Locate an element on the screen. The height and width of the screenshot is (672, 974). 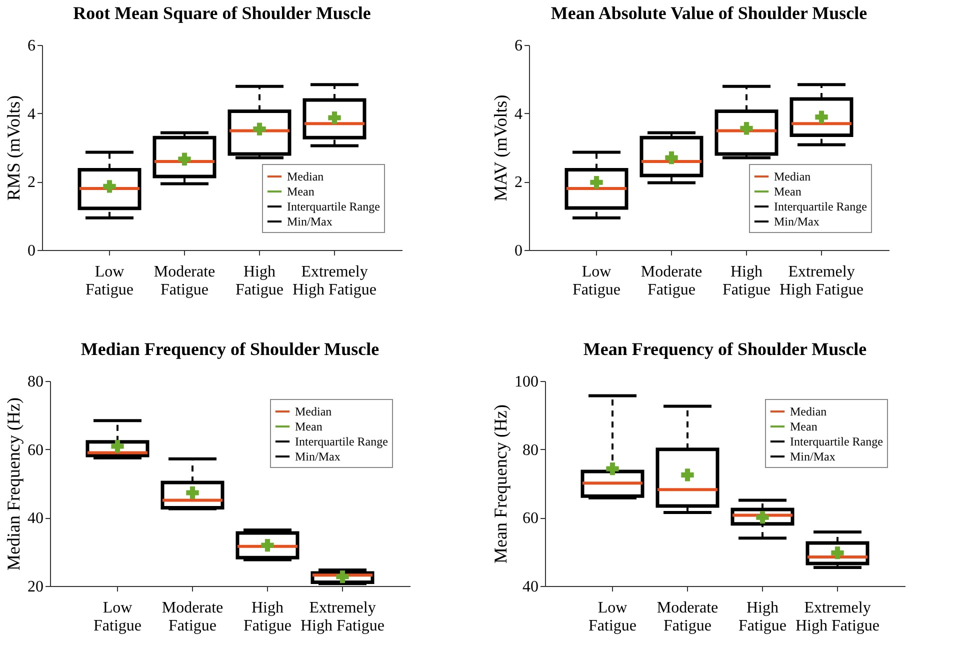
y-axis-title: RMS (mVolts) is located at coordinates (14, 148).